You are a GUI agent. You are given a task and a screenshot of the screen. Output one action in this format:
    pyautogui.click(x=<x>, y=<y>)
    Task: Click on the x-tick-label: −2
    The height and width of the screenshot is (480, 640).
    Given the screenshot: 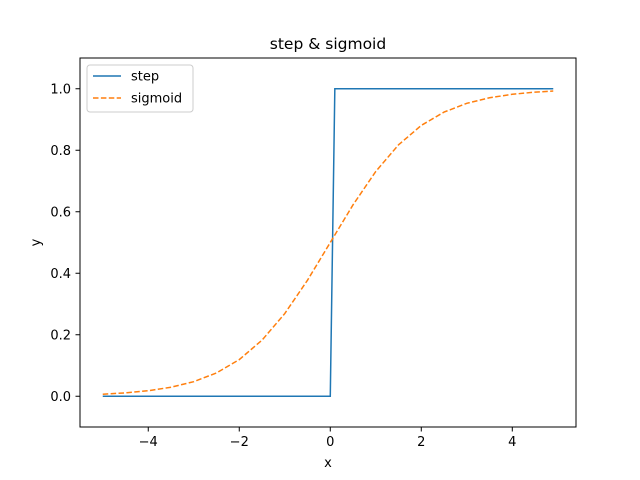 What is the action you would take?
    pyautogui.click(x=239, y=442)
    